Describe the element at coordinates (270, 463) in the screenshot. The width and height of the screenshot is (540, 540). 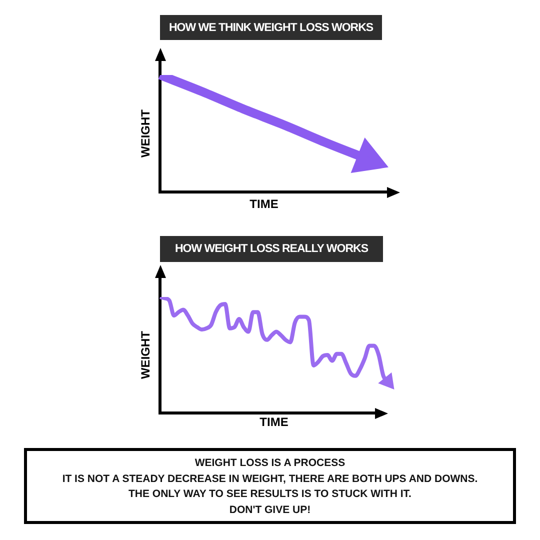
I see `text: WEIGHT LOSS IS A PROCESS` at that location.